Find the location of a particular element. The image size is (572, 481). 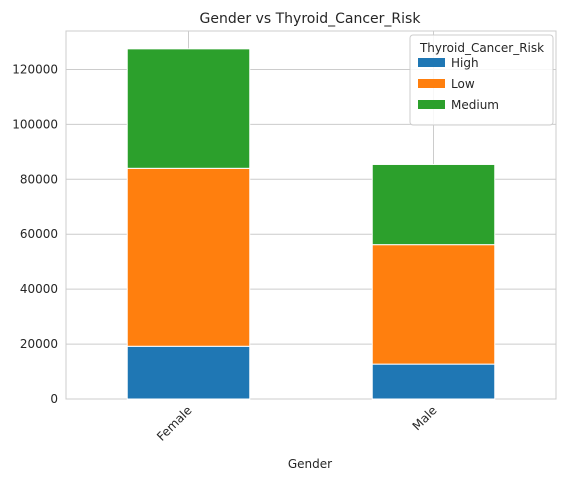

y-tick-label: 40000 is located at coordinates (39, 289).